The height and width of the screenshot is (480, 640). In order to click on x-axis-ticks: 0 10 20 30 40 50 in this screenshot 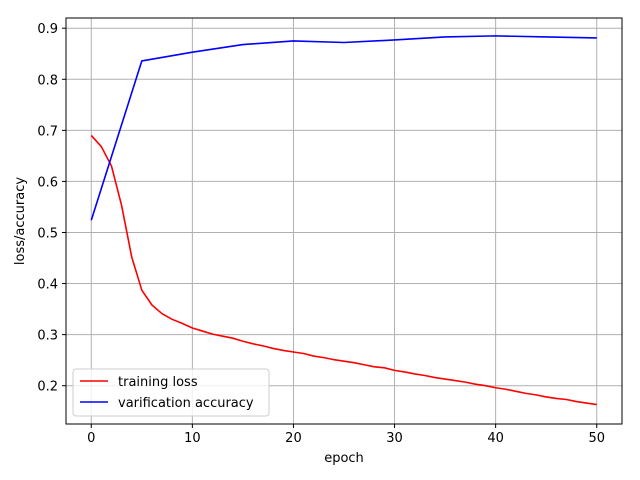, I will do `click(346, 435)`.